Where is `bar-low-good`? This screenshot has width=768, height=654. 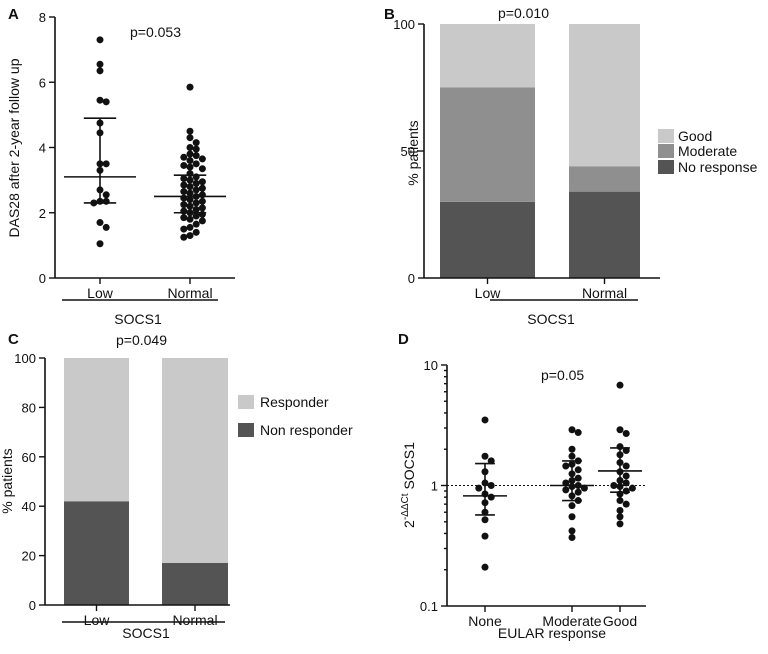 bar-low-good is located at coordinates (487, 56).